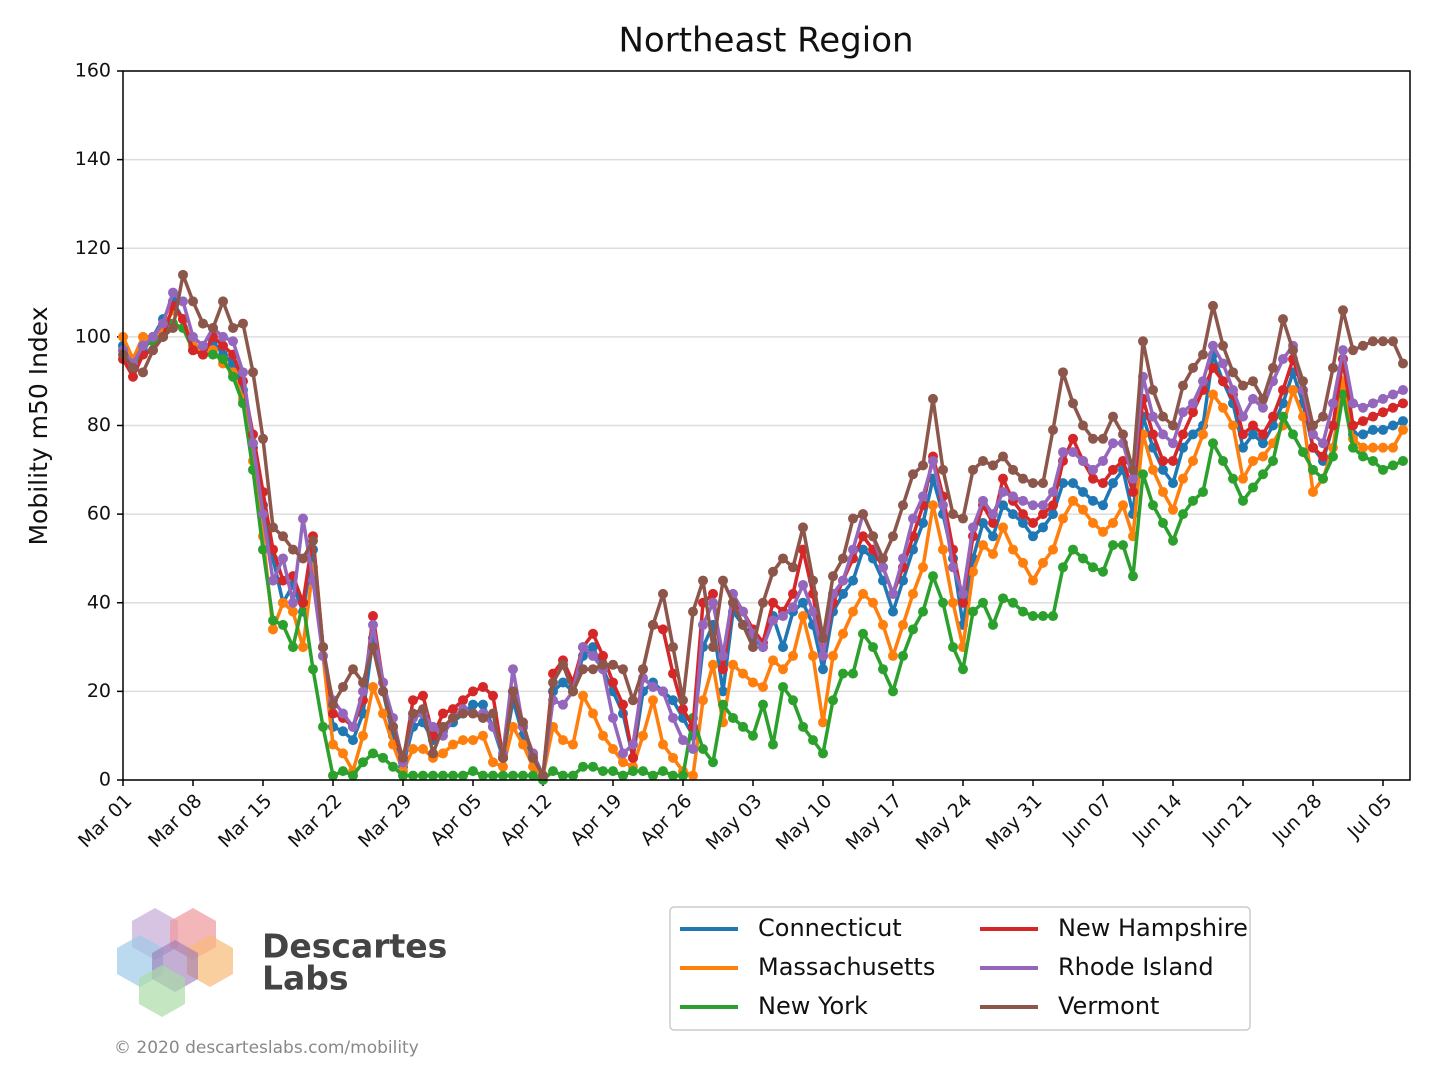 The image size is (1440, 1080). What do you see at coordinates (813, 1006) in the screenshot?
I see `legend-label: New York` at bounding box center [813, 1006].